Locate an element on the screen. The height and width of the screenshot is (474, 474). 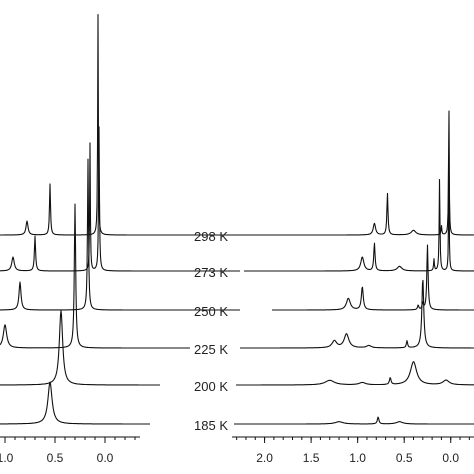
right-x-ticks: 2.0 1.5 1.0 0.5 0.0 is located at coordinates (353, 451).